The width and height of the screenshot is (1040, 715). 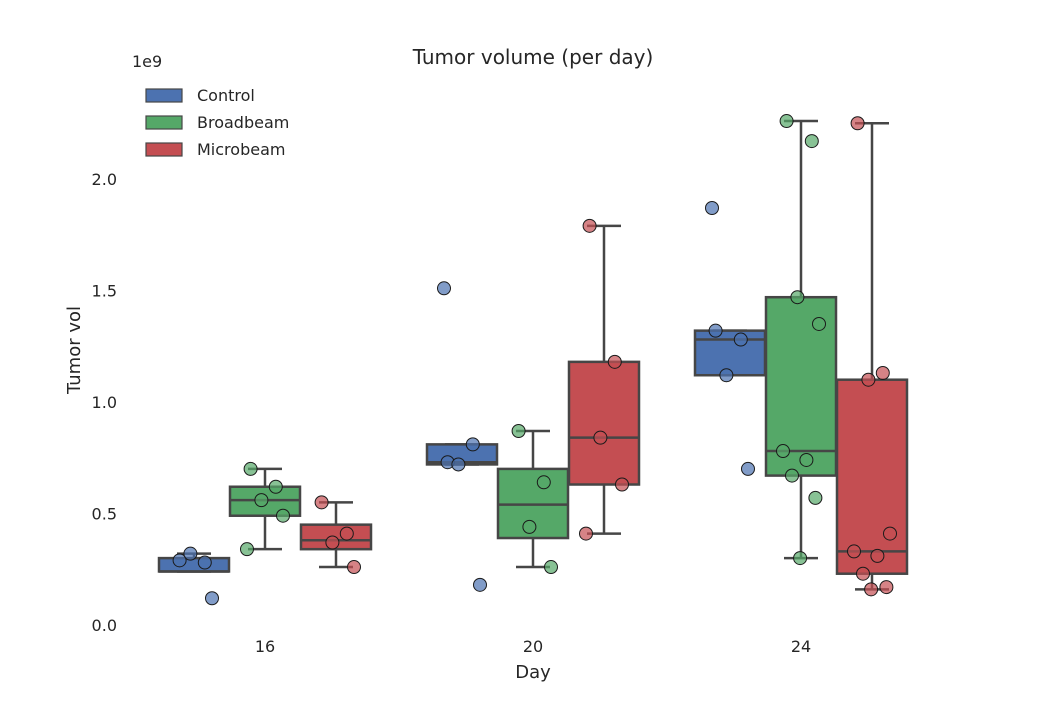 I want to click on legend-label: Control, so click(x=226, y=95).